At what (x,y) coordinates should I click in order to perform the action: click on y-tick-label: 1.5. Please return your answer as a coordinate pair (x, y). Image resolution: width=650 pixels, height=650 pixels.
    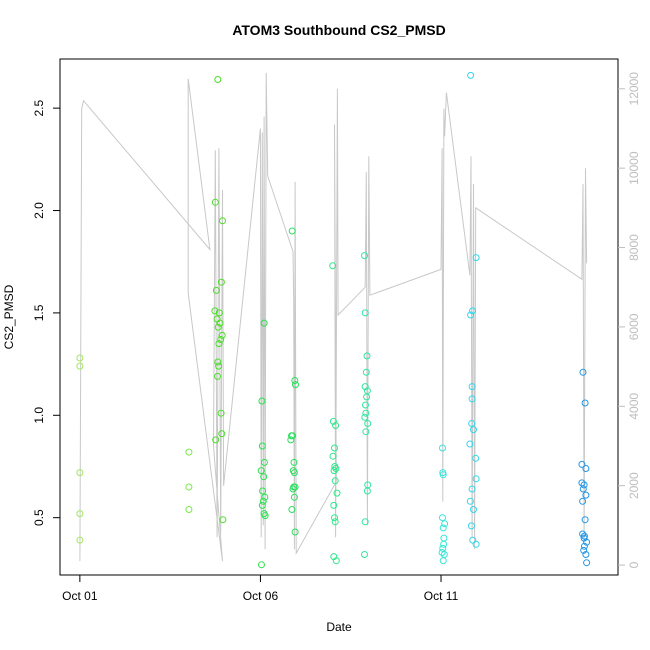
    Looking at the image, I should click on (39, 312).